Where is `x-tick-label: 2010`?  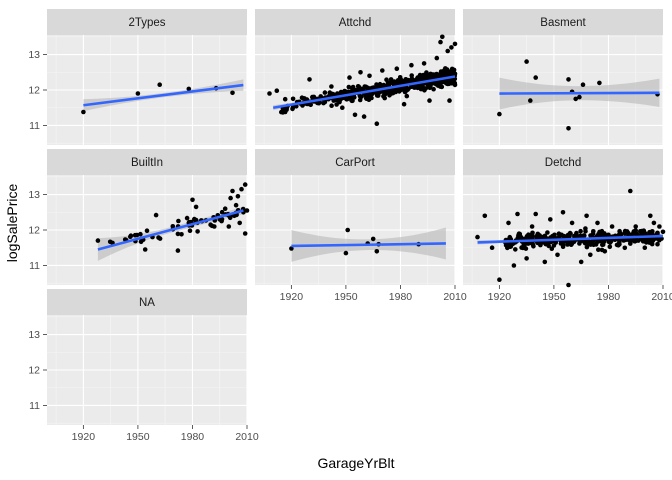
x-tick-label: 2010 is located at coordinates (661, 297).